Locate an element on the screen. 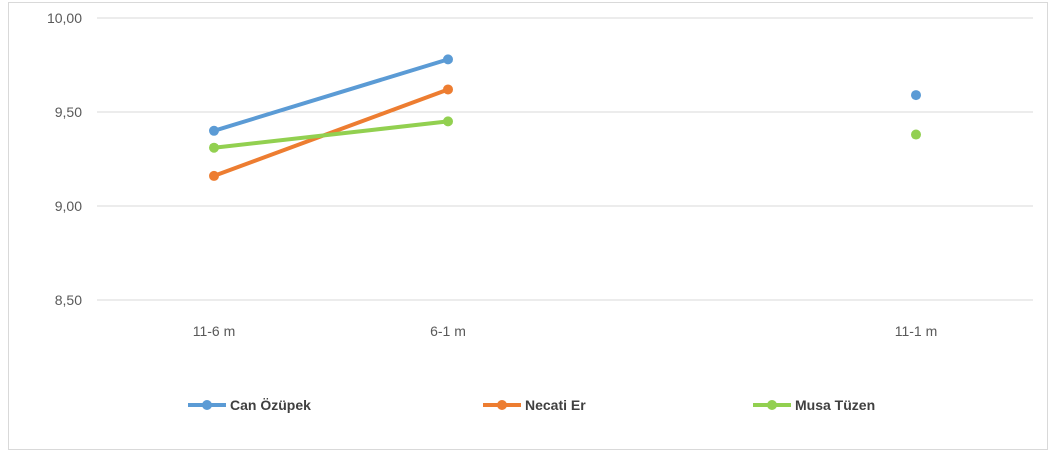 Image resolution: width=1059 pixels, height=454 pixels. y-axis-ticks: 10,00 9,50 9,00 8,50 is located at coordinates (64, 159).